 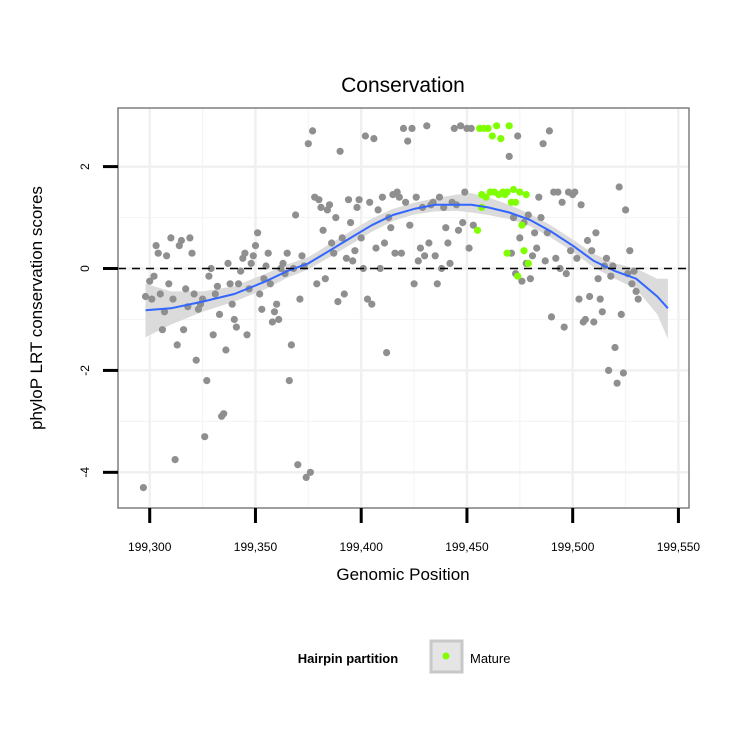 What do you see at coordinates (407, 257) in the screenshot?
I see `smooth-line` at bounding box center [407, 257].